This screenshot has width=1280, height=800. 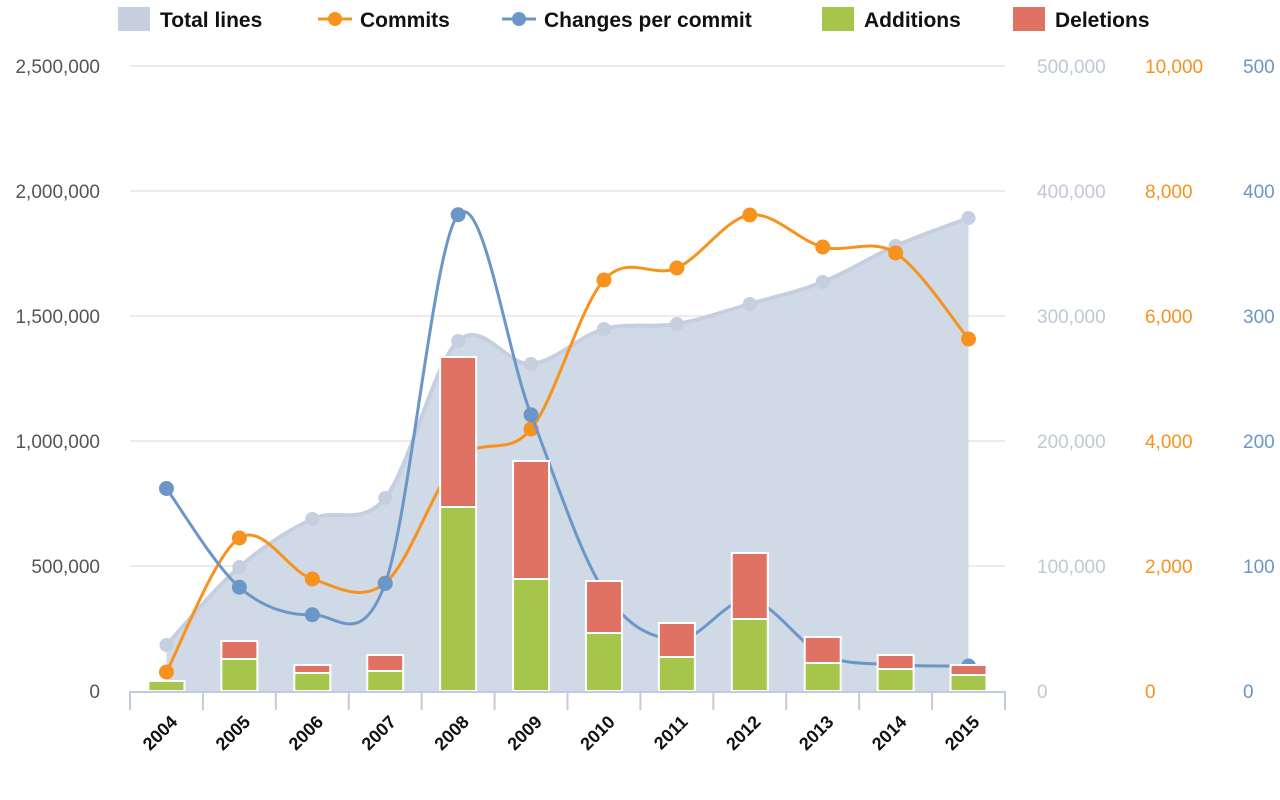 What do you see at coordinates (1169, 442) in the screenshot?
I see `right_commits-tick-label: 4,000` at bounding box center [1169, 442].